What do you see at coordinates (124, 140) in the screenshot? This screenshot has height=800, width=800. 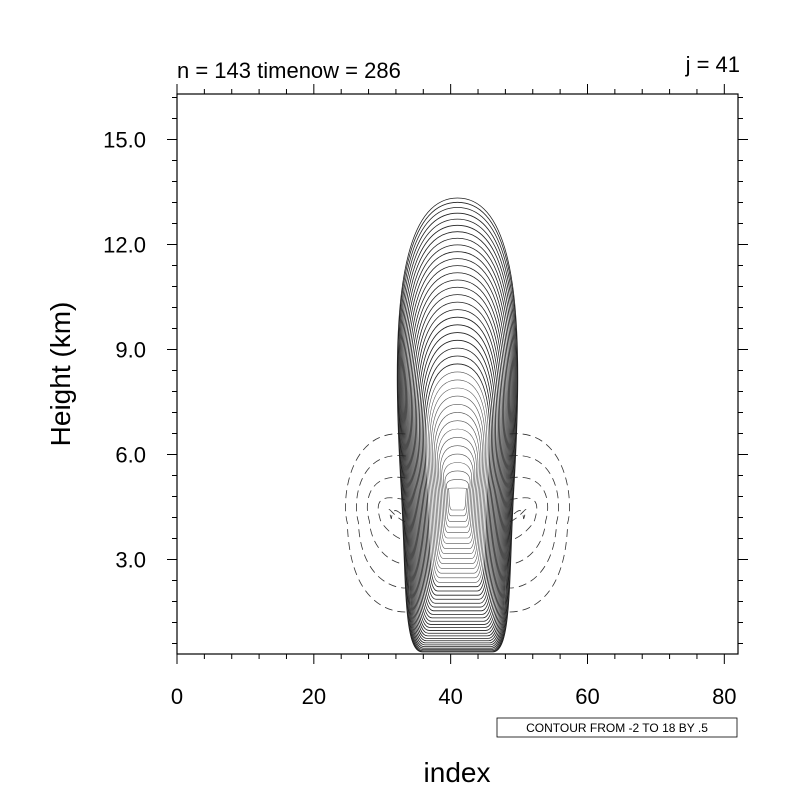 I see `y-tick-label: 15.0` at bounding box center [124, 140].